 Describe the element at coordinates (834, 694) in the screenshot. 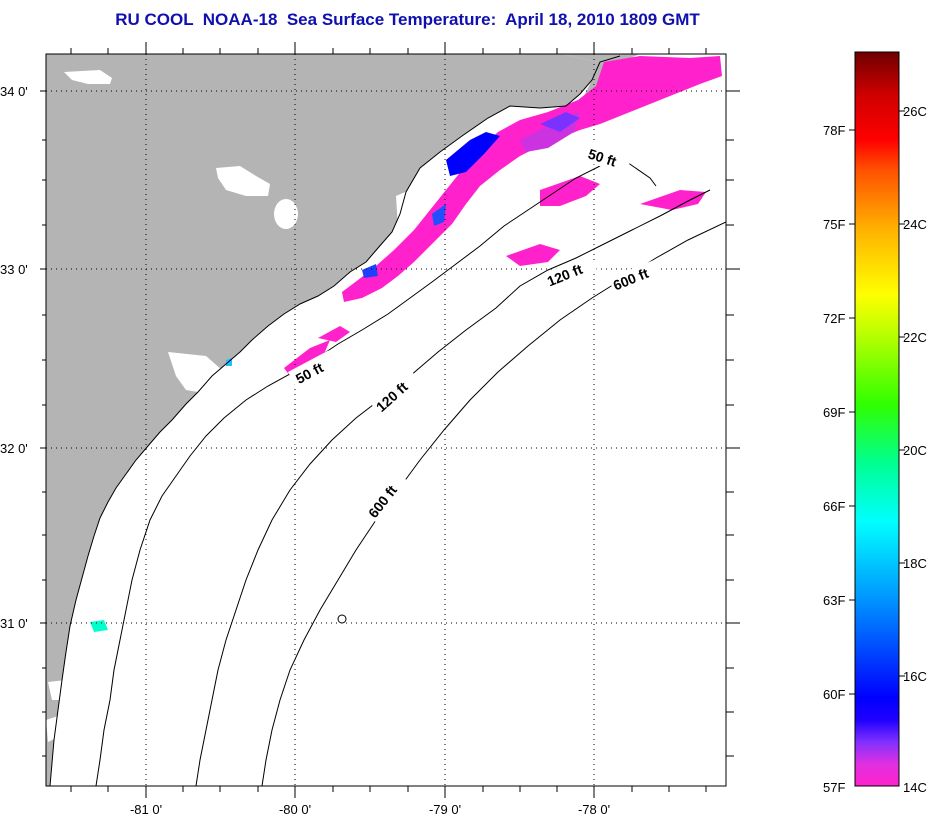

I see `colorbar-f-60: 60F` at that location.